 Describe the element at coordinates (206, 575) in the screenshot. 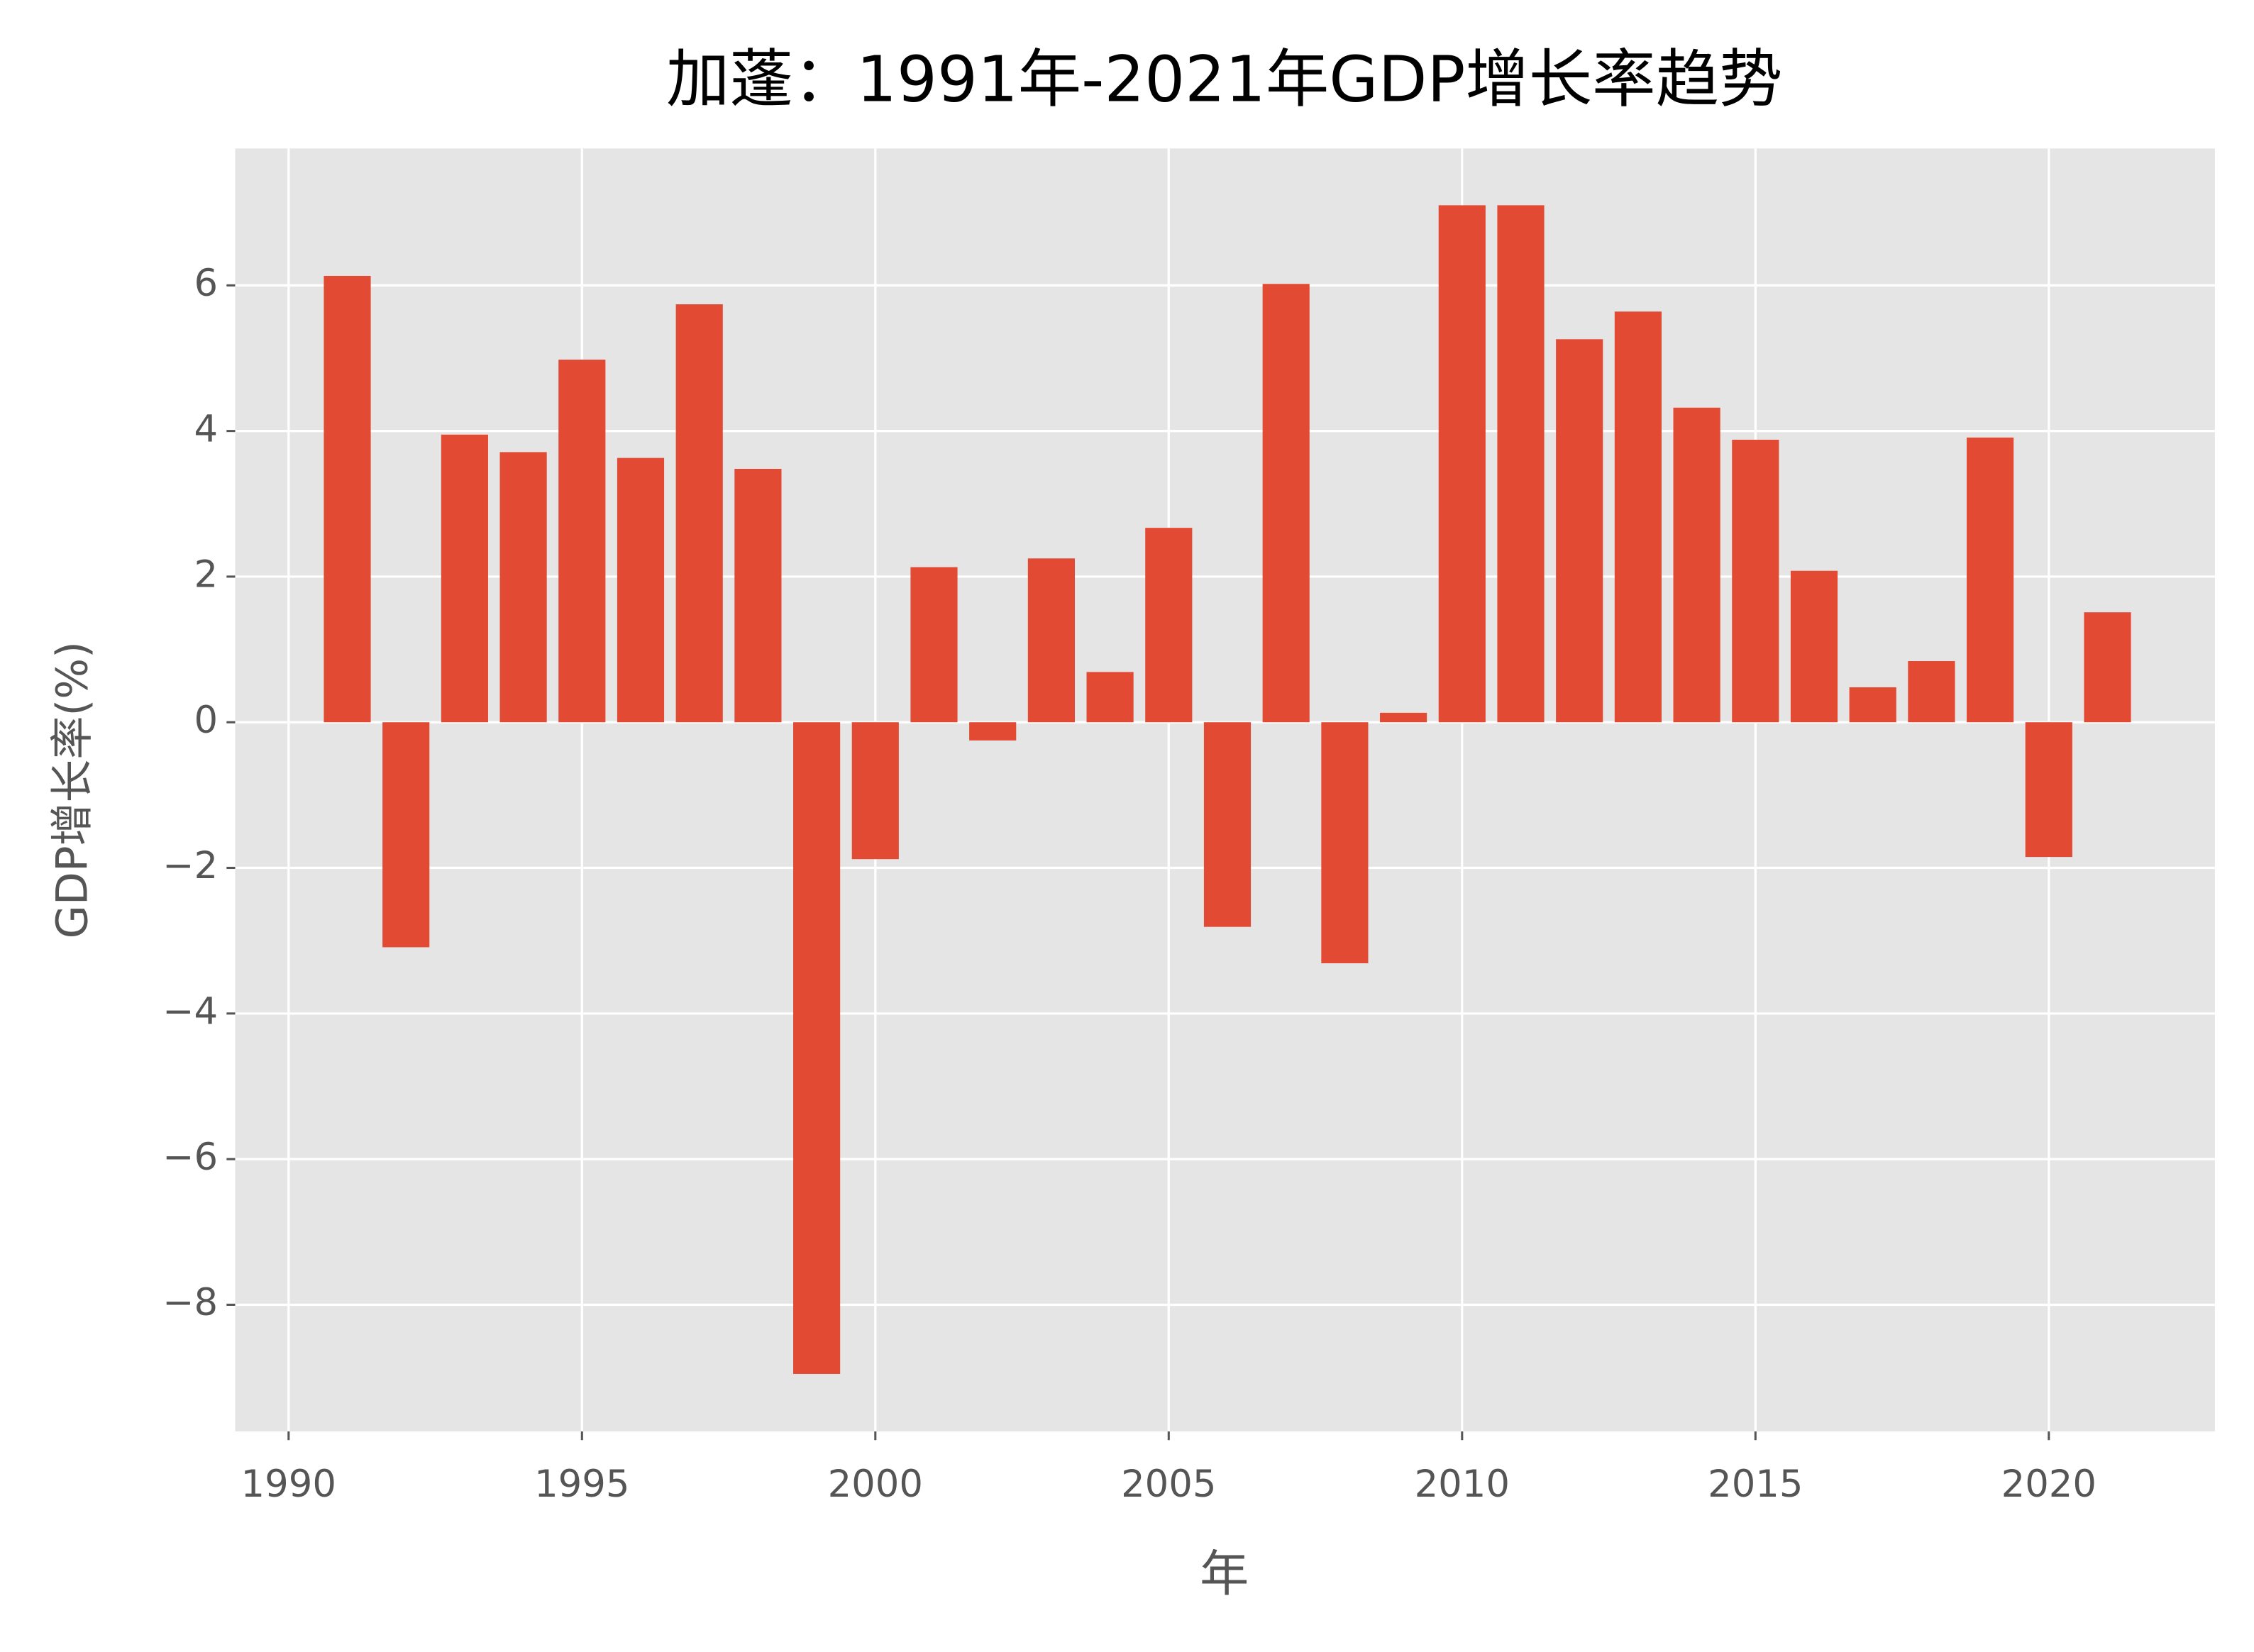

I see `y-tick-label: 2` at that location.